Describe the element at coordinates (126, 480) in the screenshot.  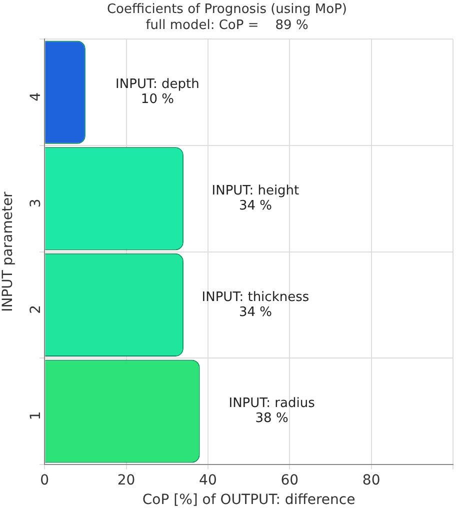
I see `x-tick-label: 20` at that location.